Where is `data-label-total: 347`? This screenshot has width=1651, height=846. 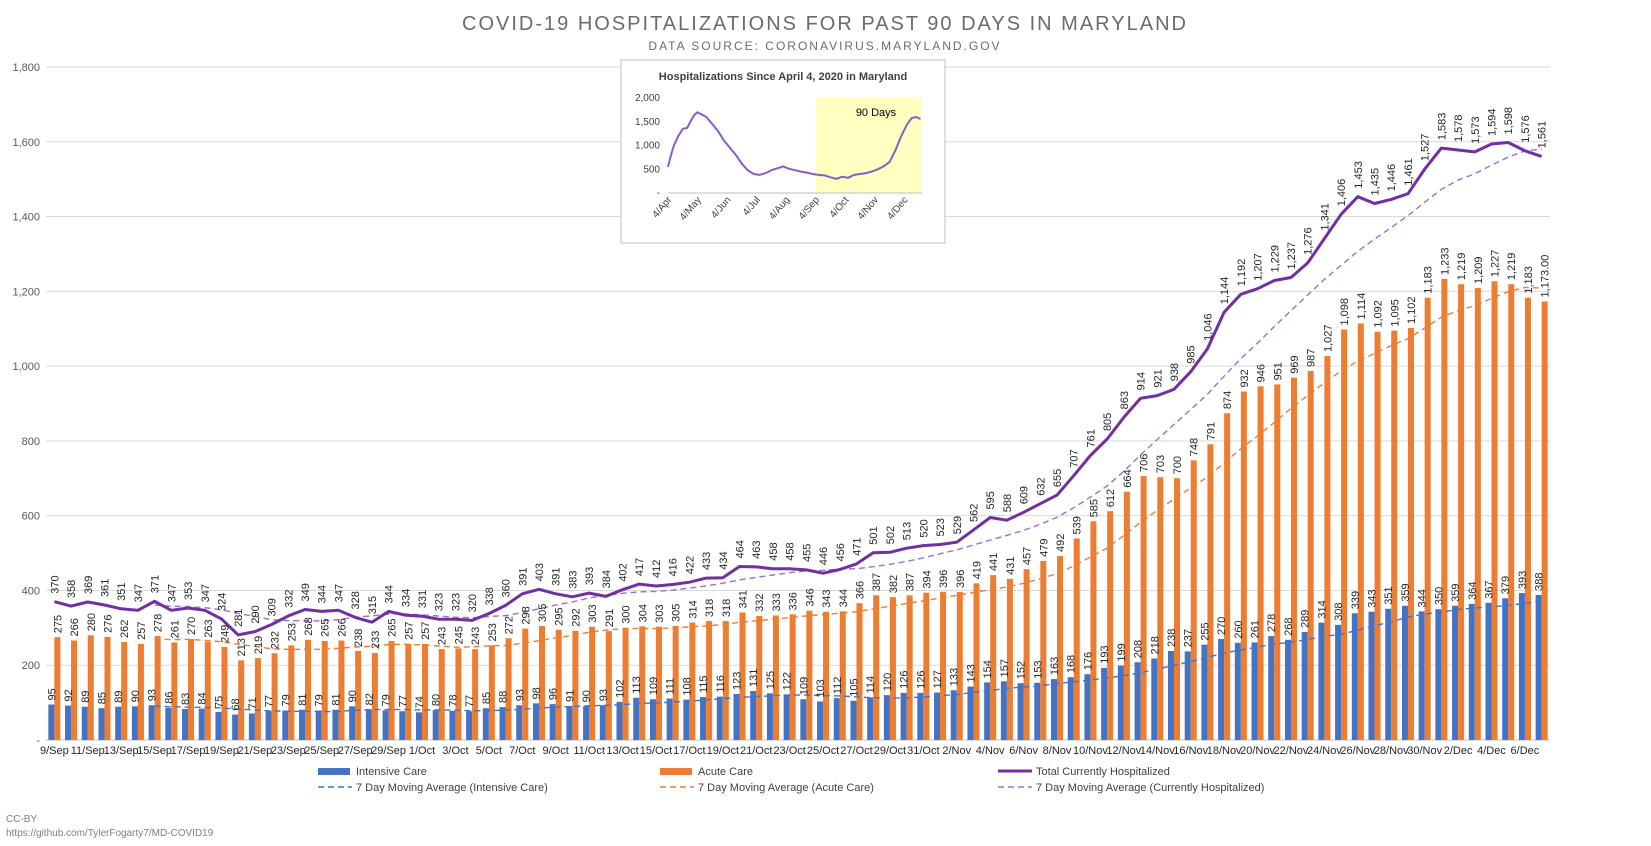
data-label-total: 347 is located at coordinates (339, 593).